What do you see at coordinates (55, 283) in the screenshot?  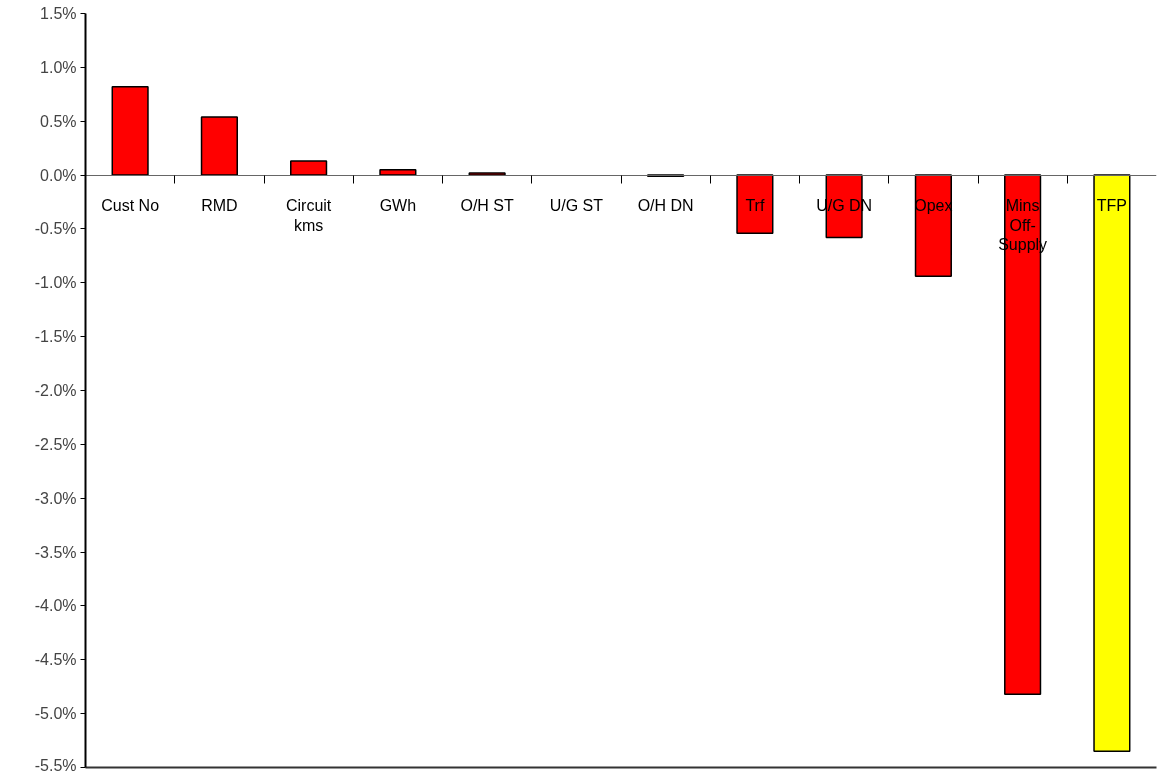 I see `y-tick-label: -1.0%` at bounding box center [55, 283].